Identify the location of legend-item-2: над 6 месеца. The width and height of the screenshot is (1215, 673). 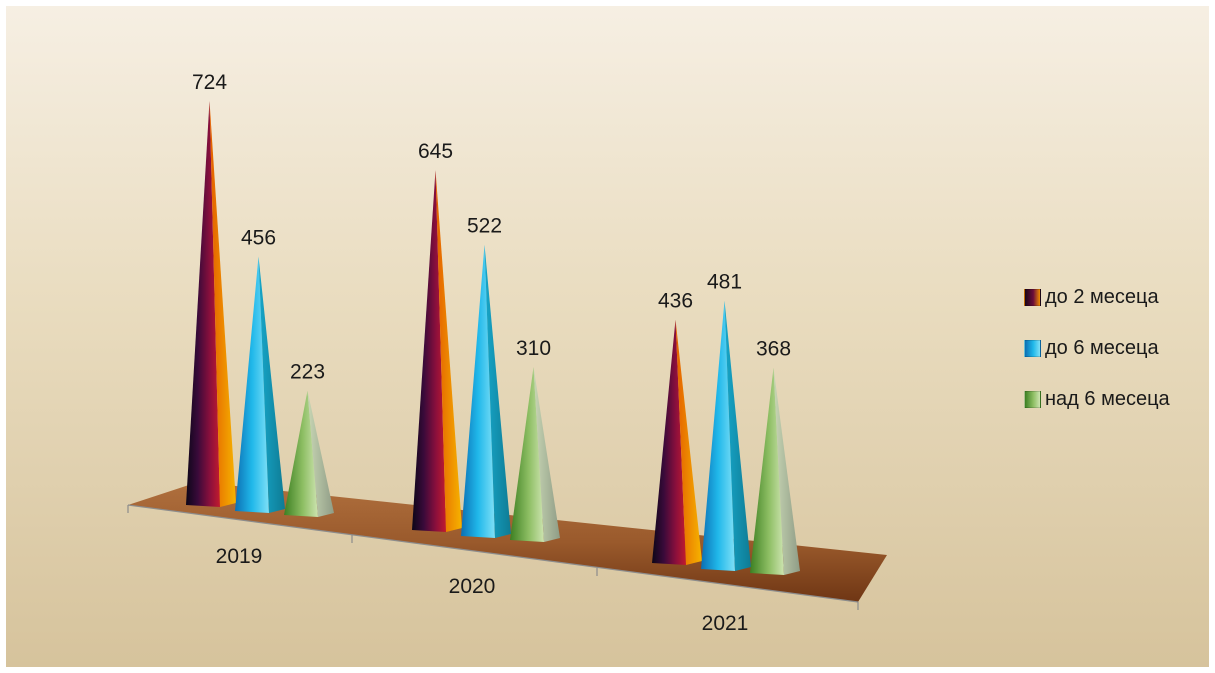
(1097, 399).